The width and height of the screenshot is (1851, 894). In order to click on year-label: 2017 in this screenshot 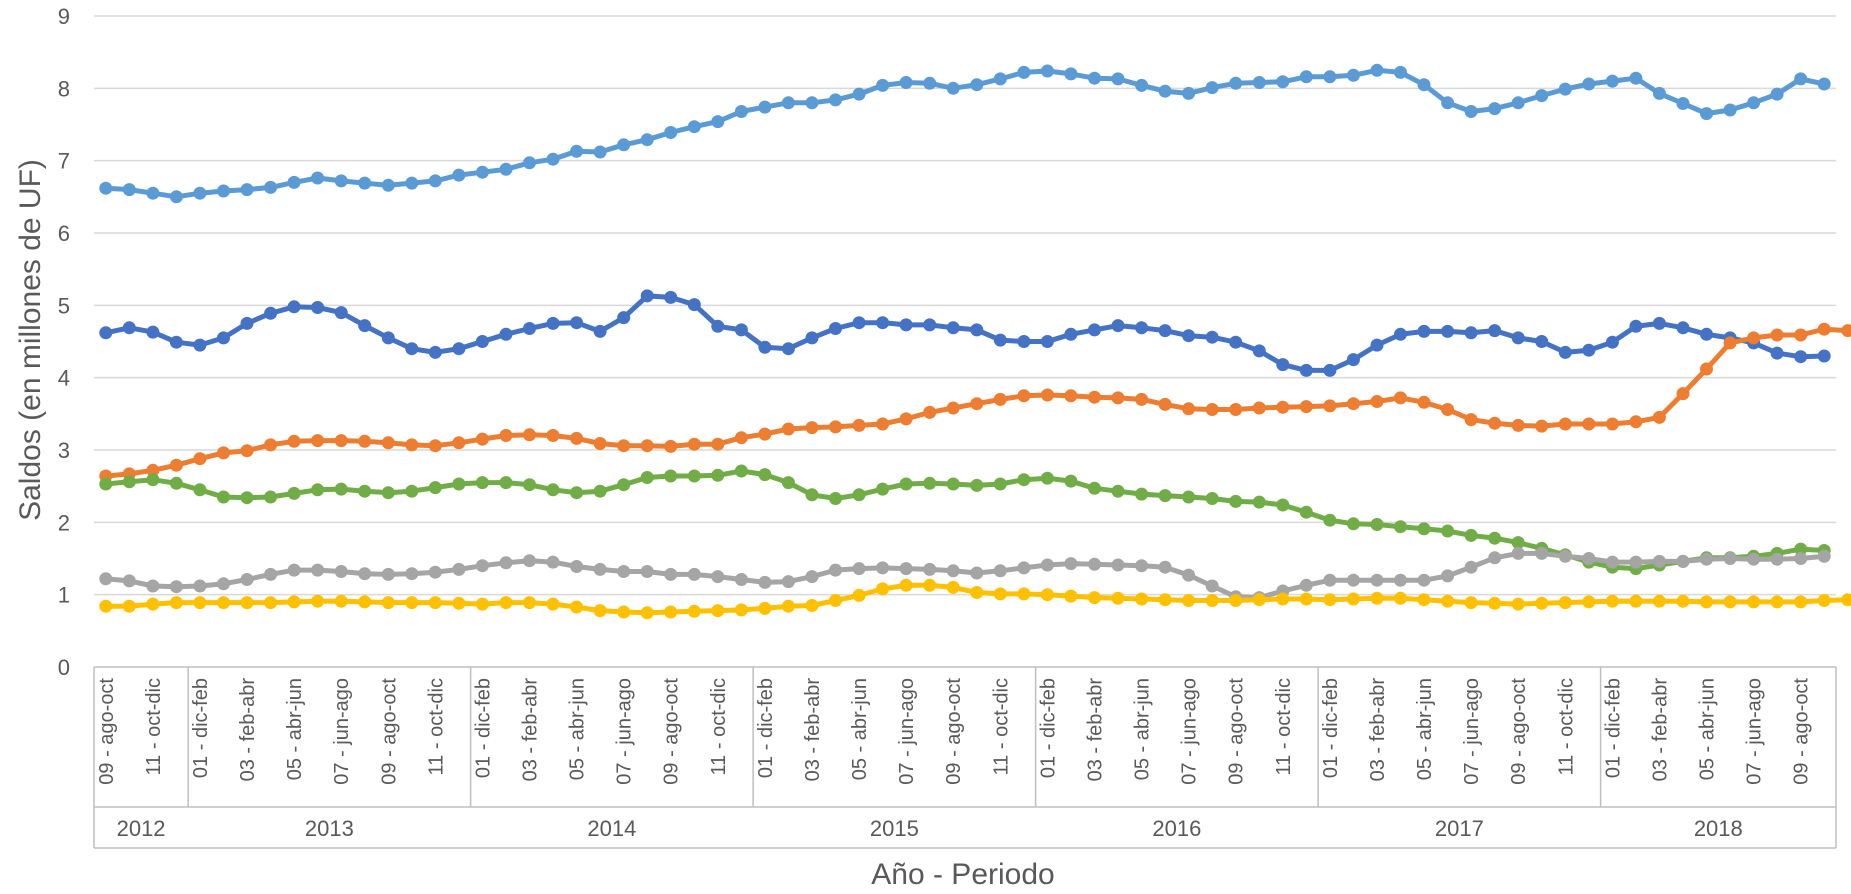, I will do `click(1459, 828)`.